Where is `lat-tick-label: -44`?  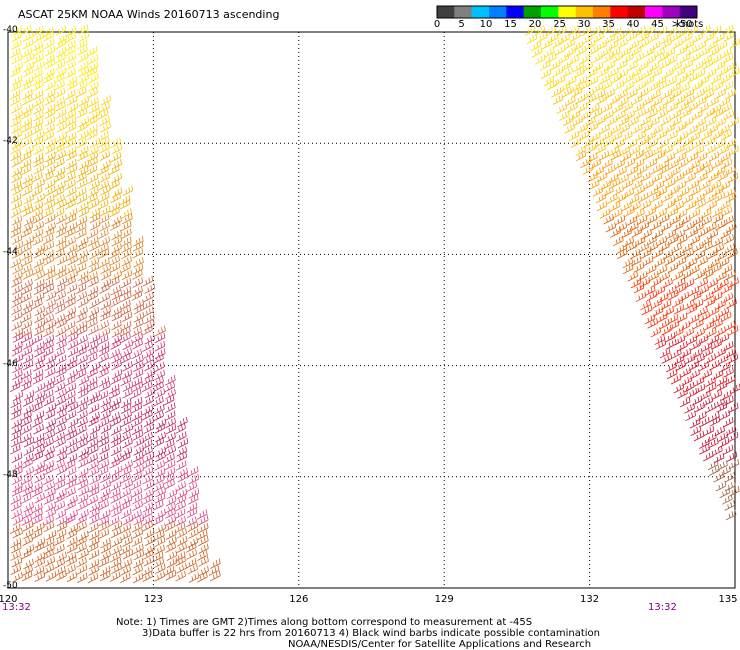 lat-tick-label: -44 is located at coordinates (10, 252).